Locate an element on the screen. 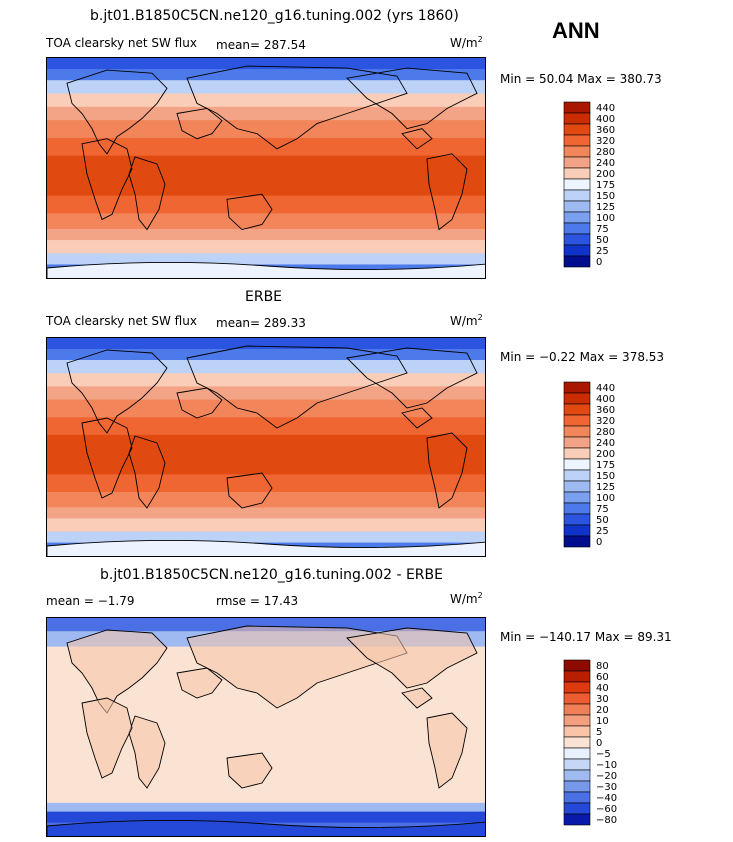 This screenshot has height=842, width=733. panel2-title: ERBE is located at coordinates (264, 297).